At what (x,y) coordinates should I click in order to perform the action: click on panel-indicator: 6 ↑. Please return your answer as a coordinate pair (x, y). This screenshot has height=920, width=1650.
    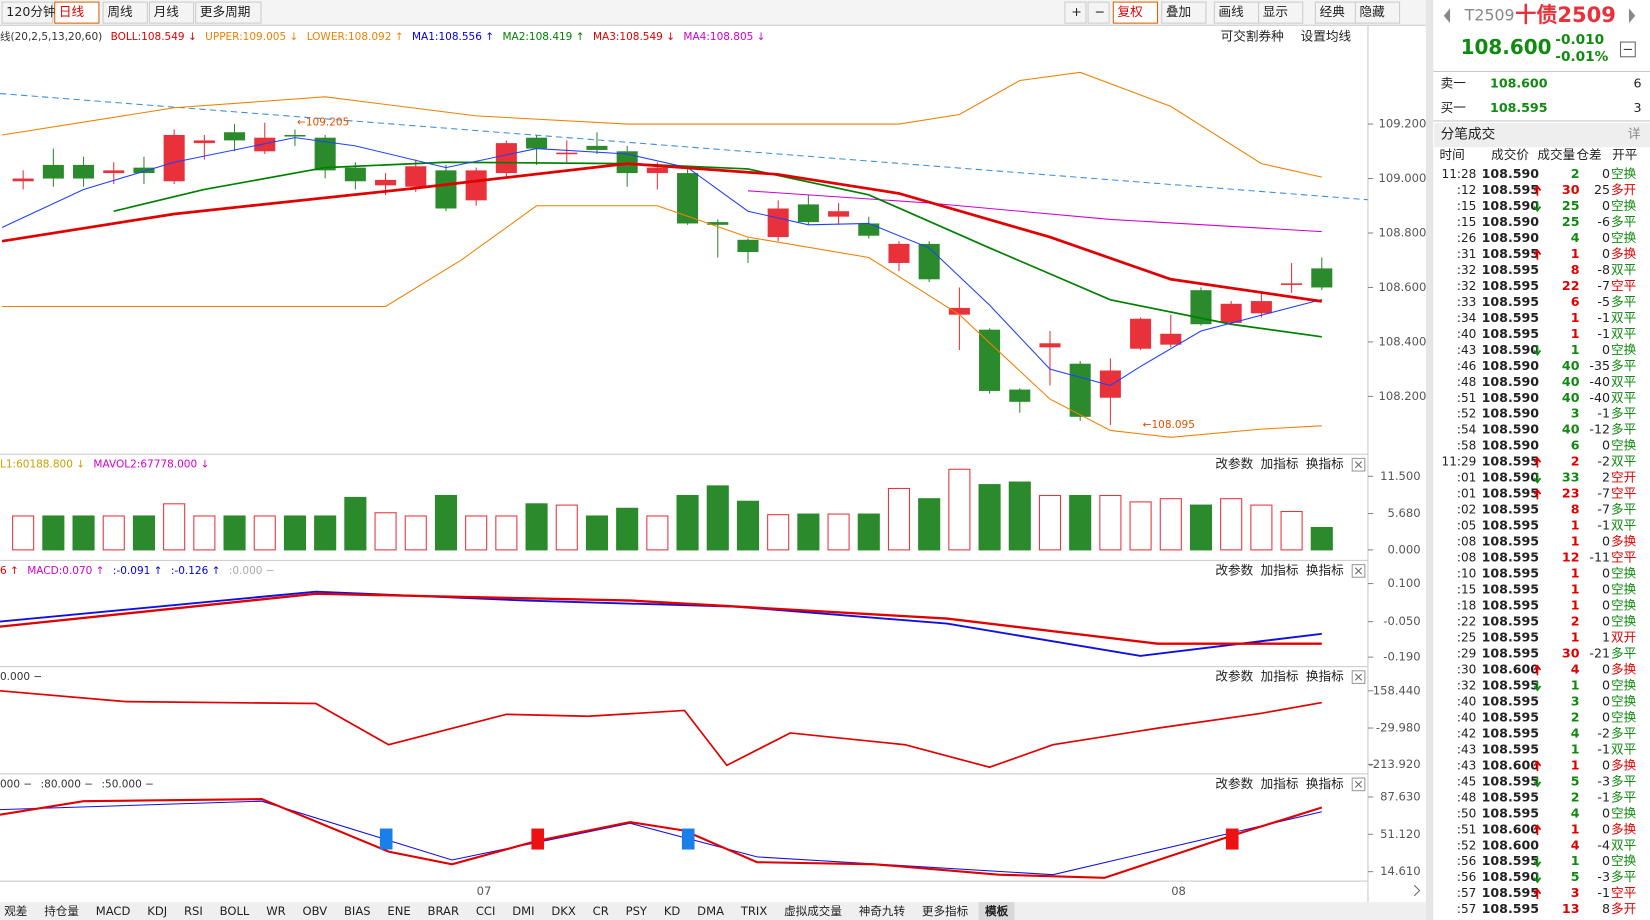
    Looking at the image, I should click on (9, 571).